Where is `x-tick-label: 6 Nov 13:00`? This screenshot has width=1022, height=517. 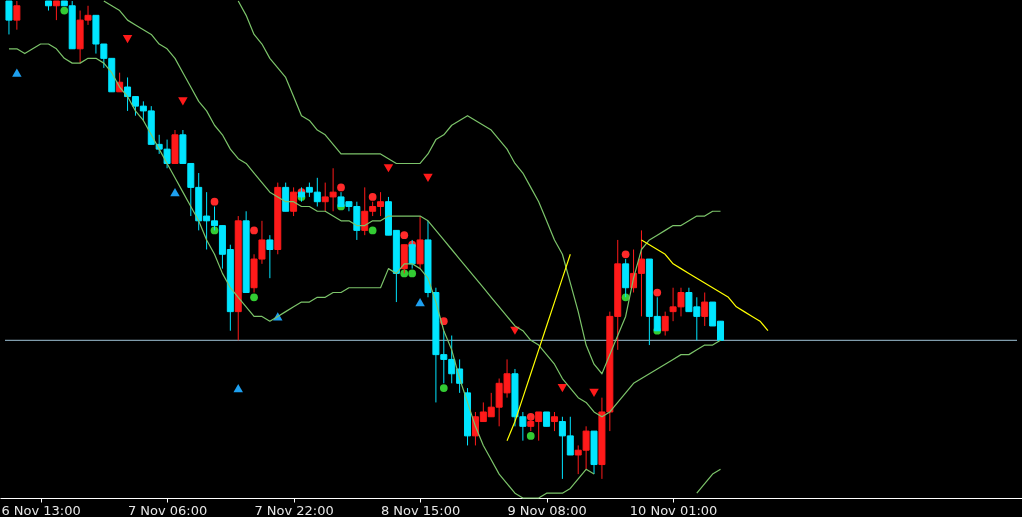
x-tick-label: 6 Nov 13:00 is located at coordinates (41, 509).